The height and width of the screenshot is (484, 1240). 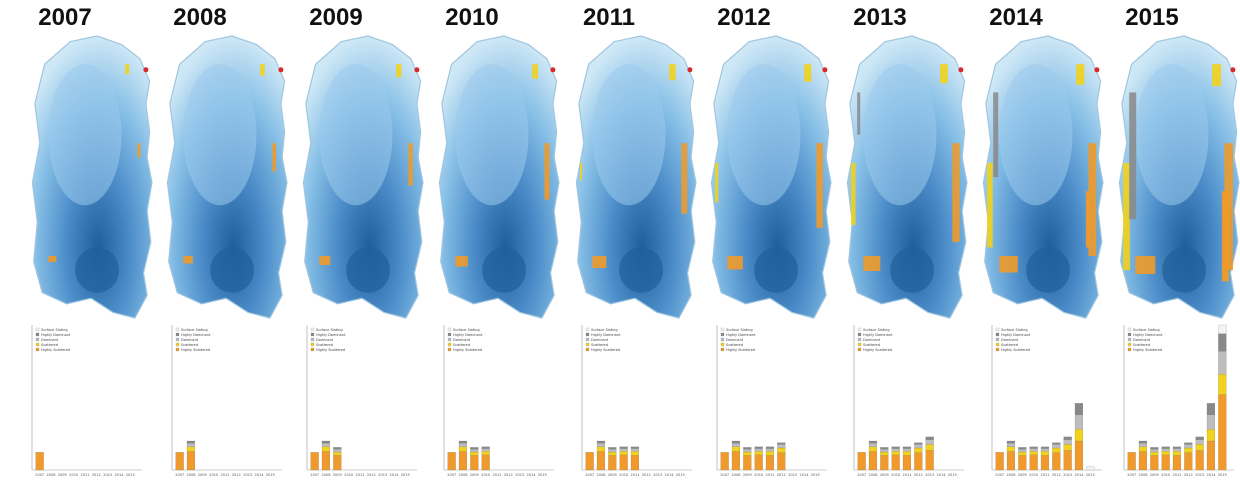 What do you see at coordinates (504, 270) in the screenshot?
I see `map-deep-area-2010` at bounding box center [504, 270].